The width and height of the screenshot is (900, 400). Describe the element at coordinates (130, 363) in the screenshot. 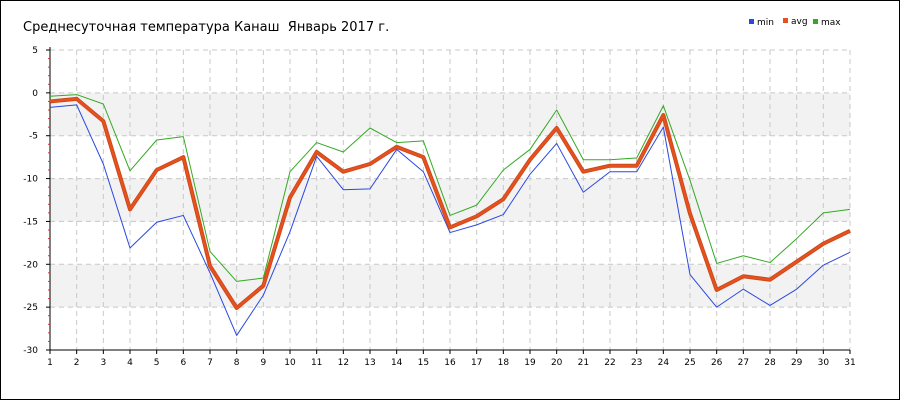

I see `x-tick-label: 4` at that location.